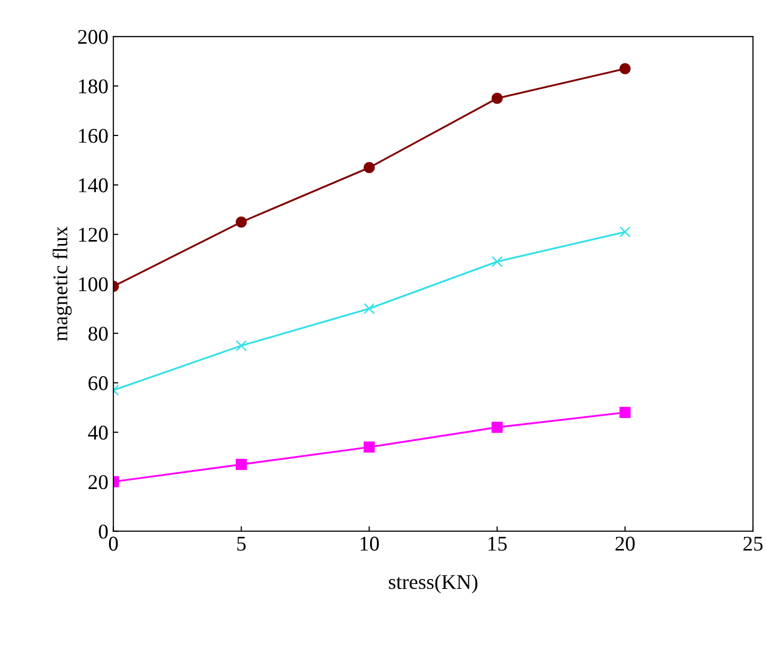 The image size is (766, 664). I want to click on x-axis-title: stress(KN), so click(433, 584).